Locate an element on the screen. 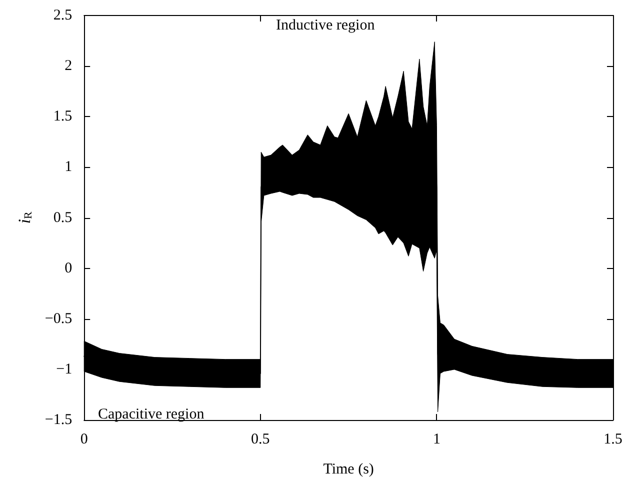 The width and height of the screenshot is (643, 497). y-tick-label: 0 is located at coordinates (68, 268).